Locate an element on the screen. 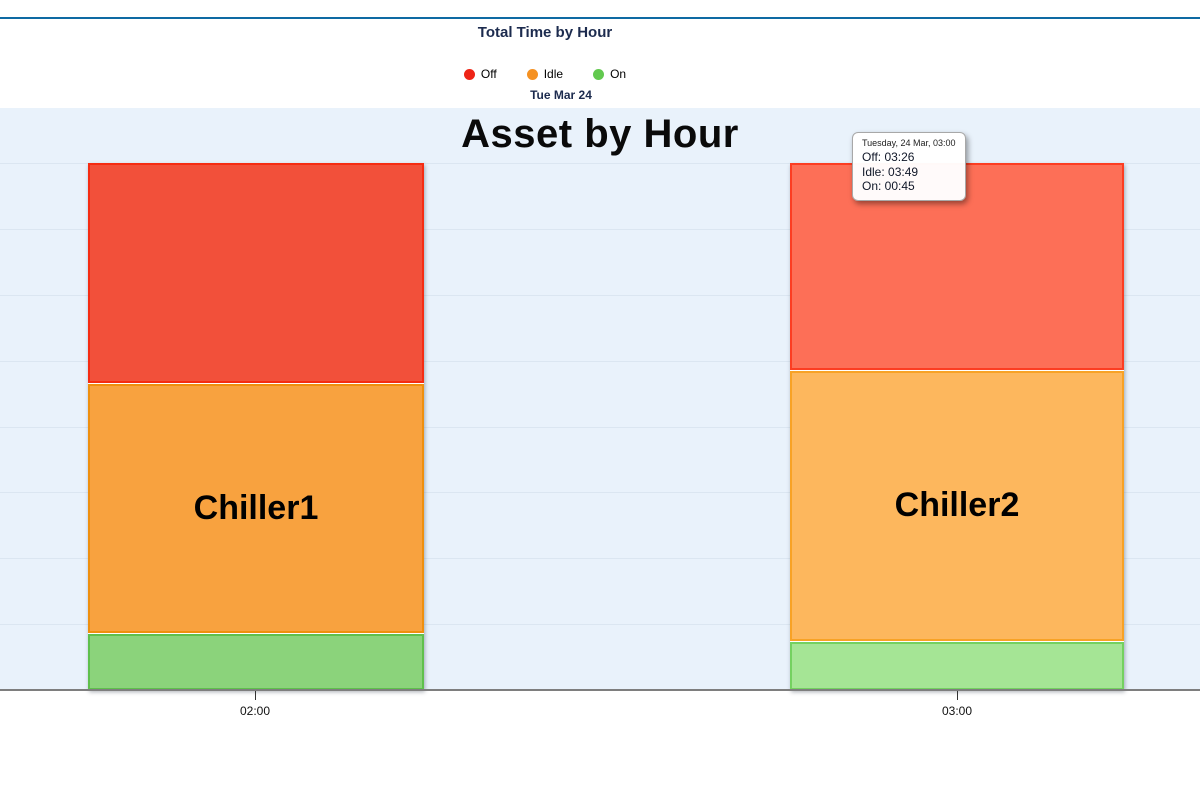 This screenshot has height=800, width=1200. bar-segment-chiller1-on is located at coordinates (256, 662).